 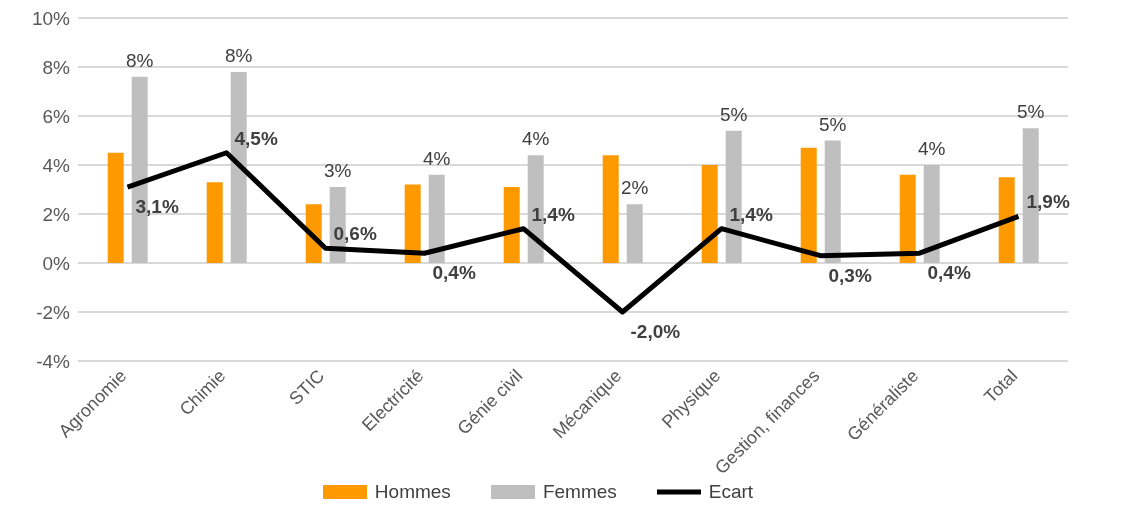 I want to click on data-label: 4,5%, so click(x=256, y=138).